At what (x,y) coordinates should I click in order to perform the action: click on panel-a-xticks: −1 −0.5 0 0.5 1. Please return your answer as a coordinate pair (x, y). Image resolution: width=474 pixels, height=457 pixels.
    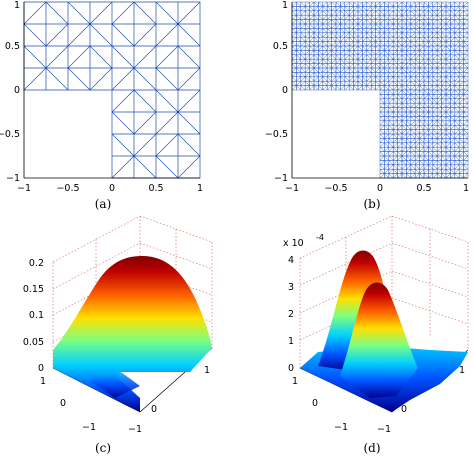
    Looking at the image, I should click on (110, 188).